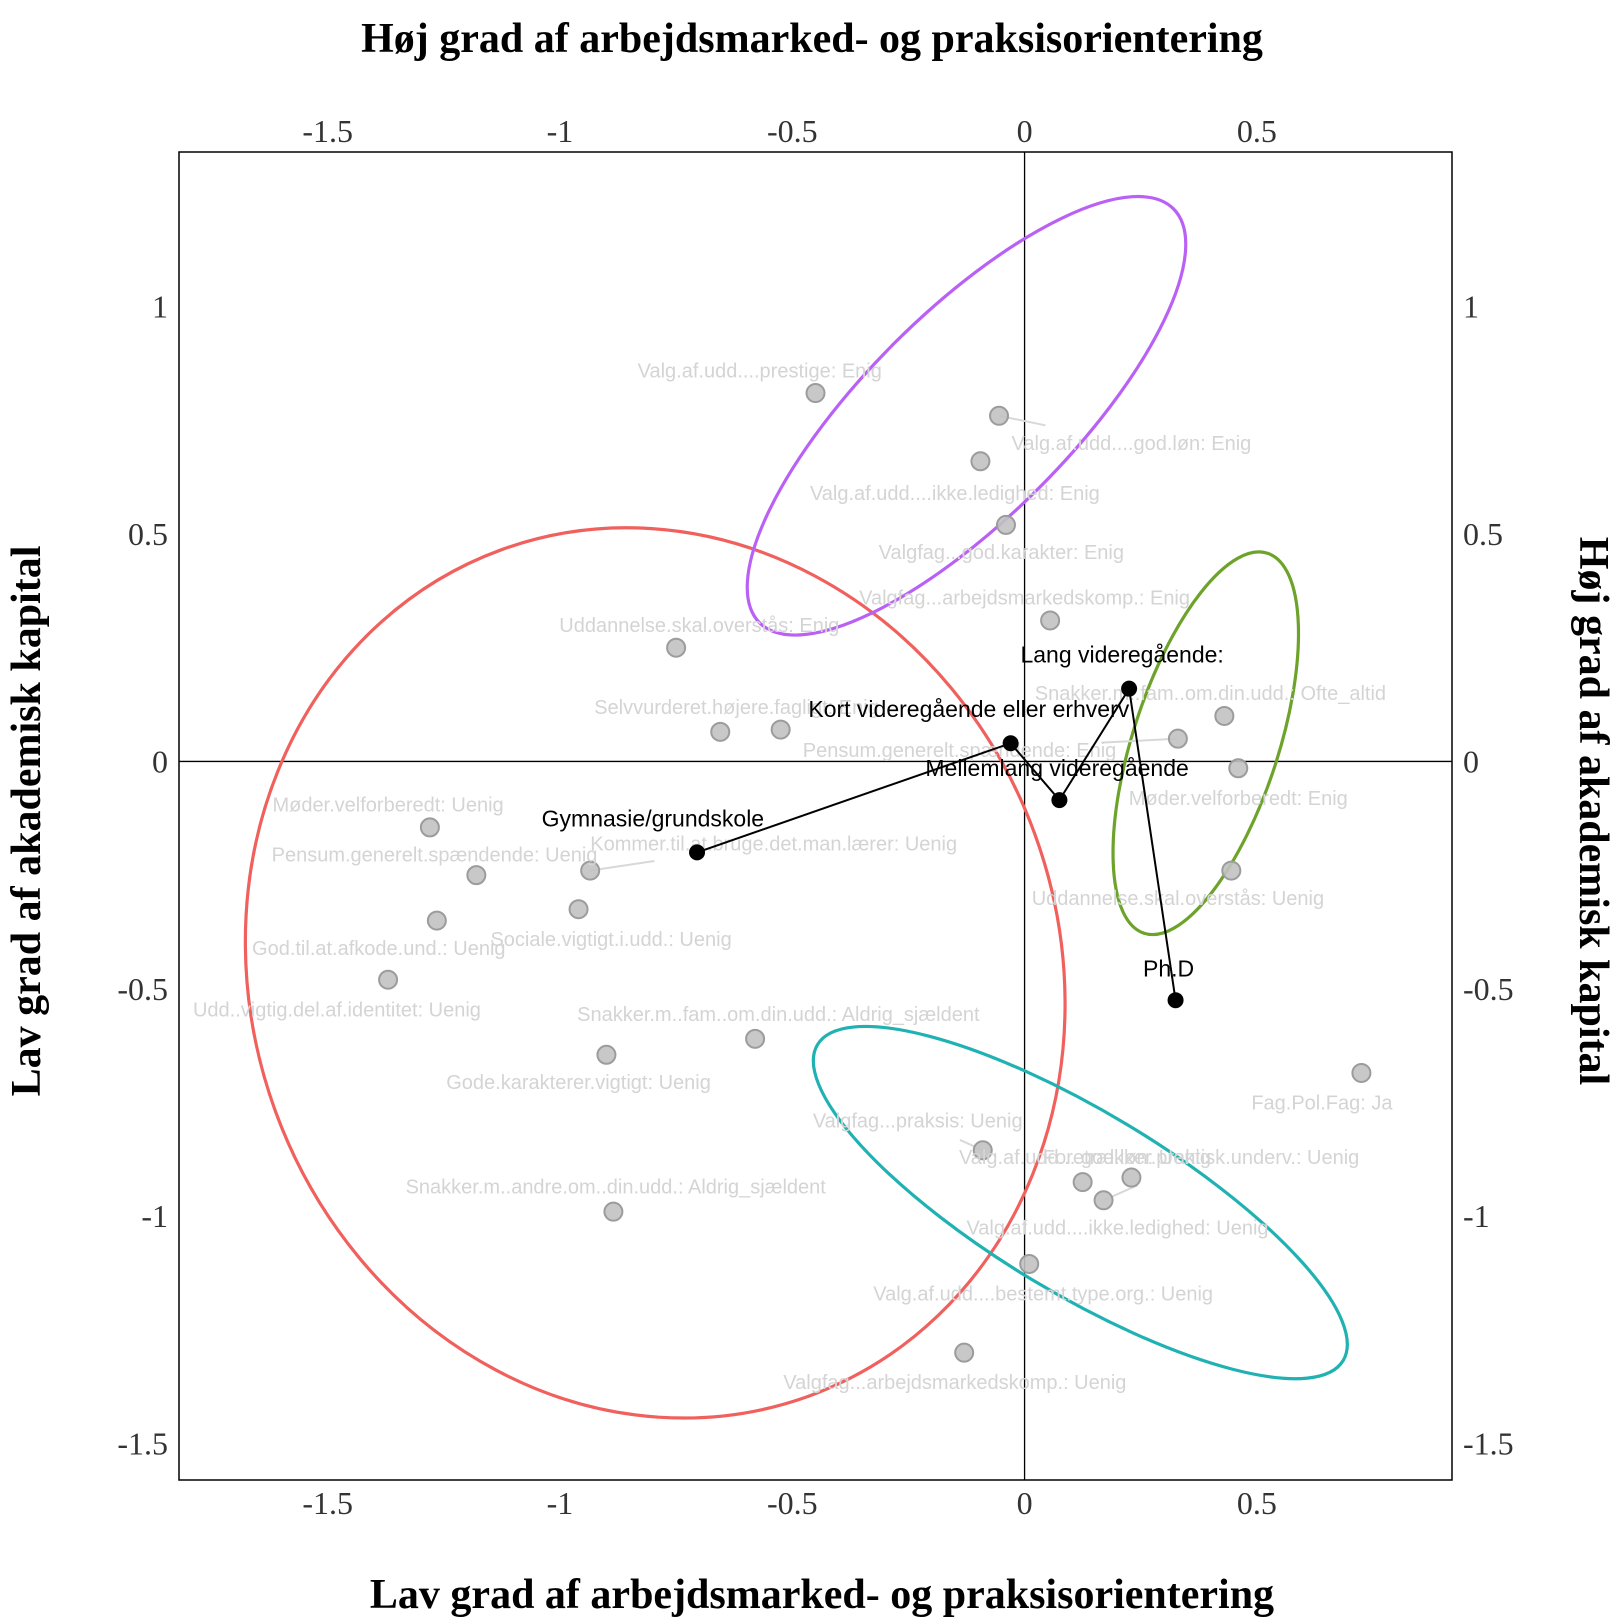 This screenshot has height=1624, width=1624. I want to click on x-tick-label-top: -1, so click(560, 131).